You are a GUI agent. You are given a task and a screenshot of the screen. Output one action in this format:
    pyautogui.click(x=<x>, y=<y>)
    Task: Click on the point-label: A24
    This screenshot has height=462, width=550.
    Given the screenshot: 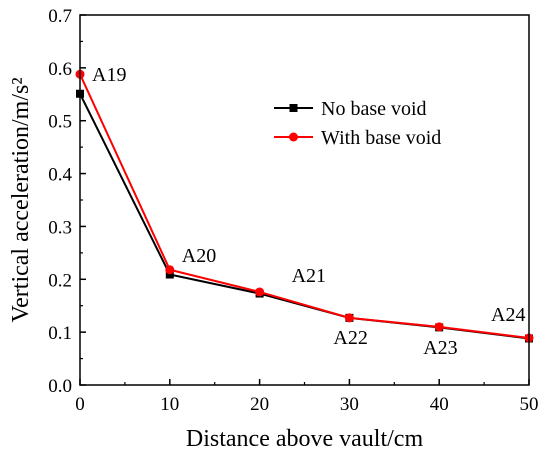 What is the action you would take?
    pyautogui.click(x=508, y=315)
    